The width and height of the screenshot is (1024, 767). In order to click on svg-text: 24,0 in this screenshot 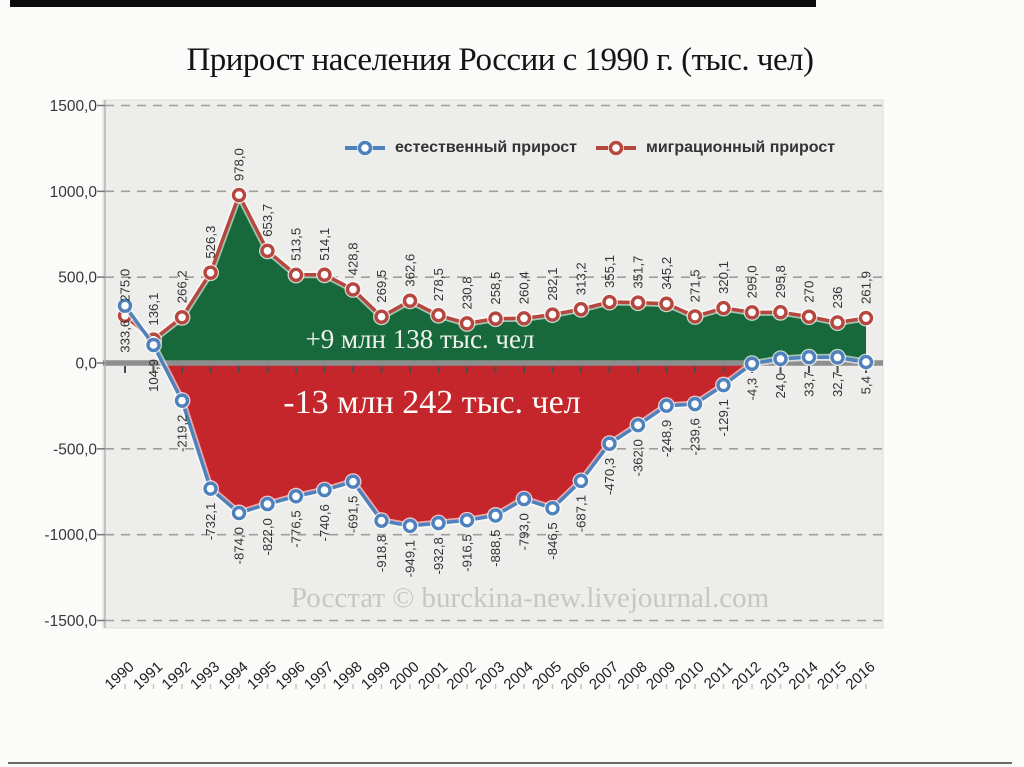, I will do `click(780, 386)`.